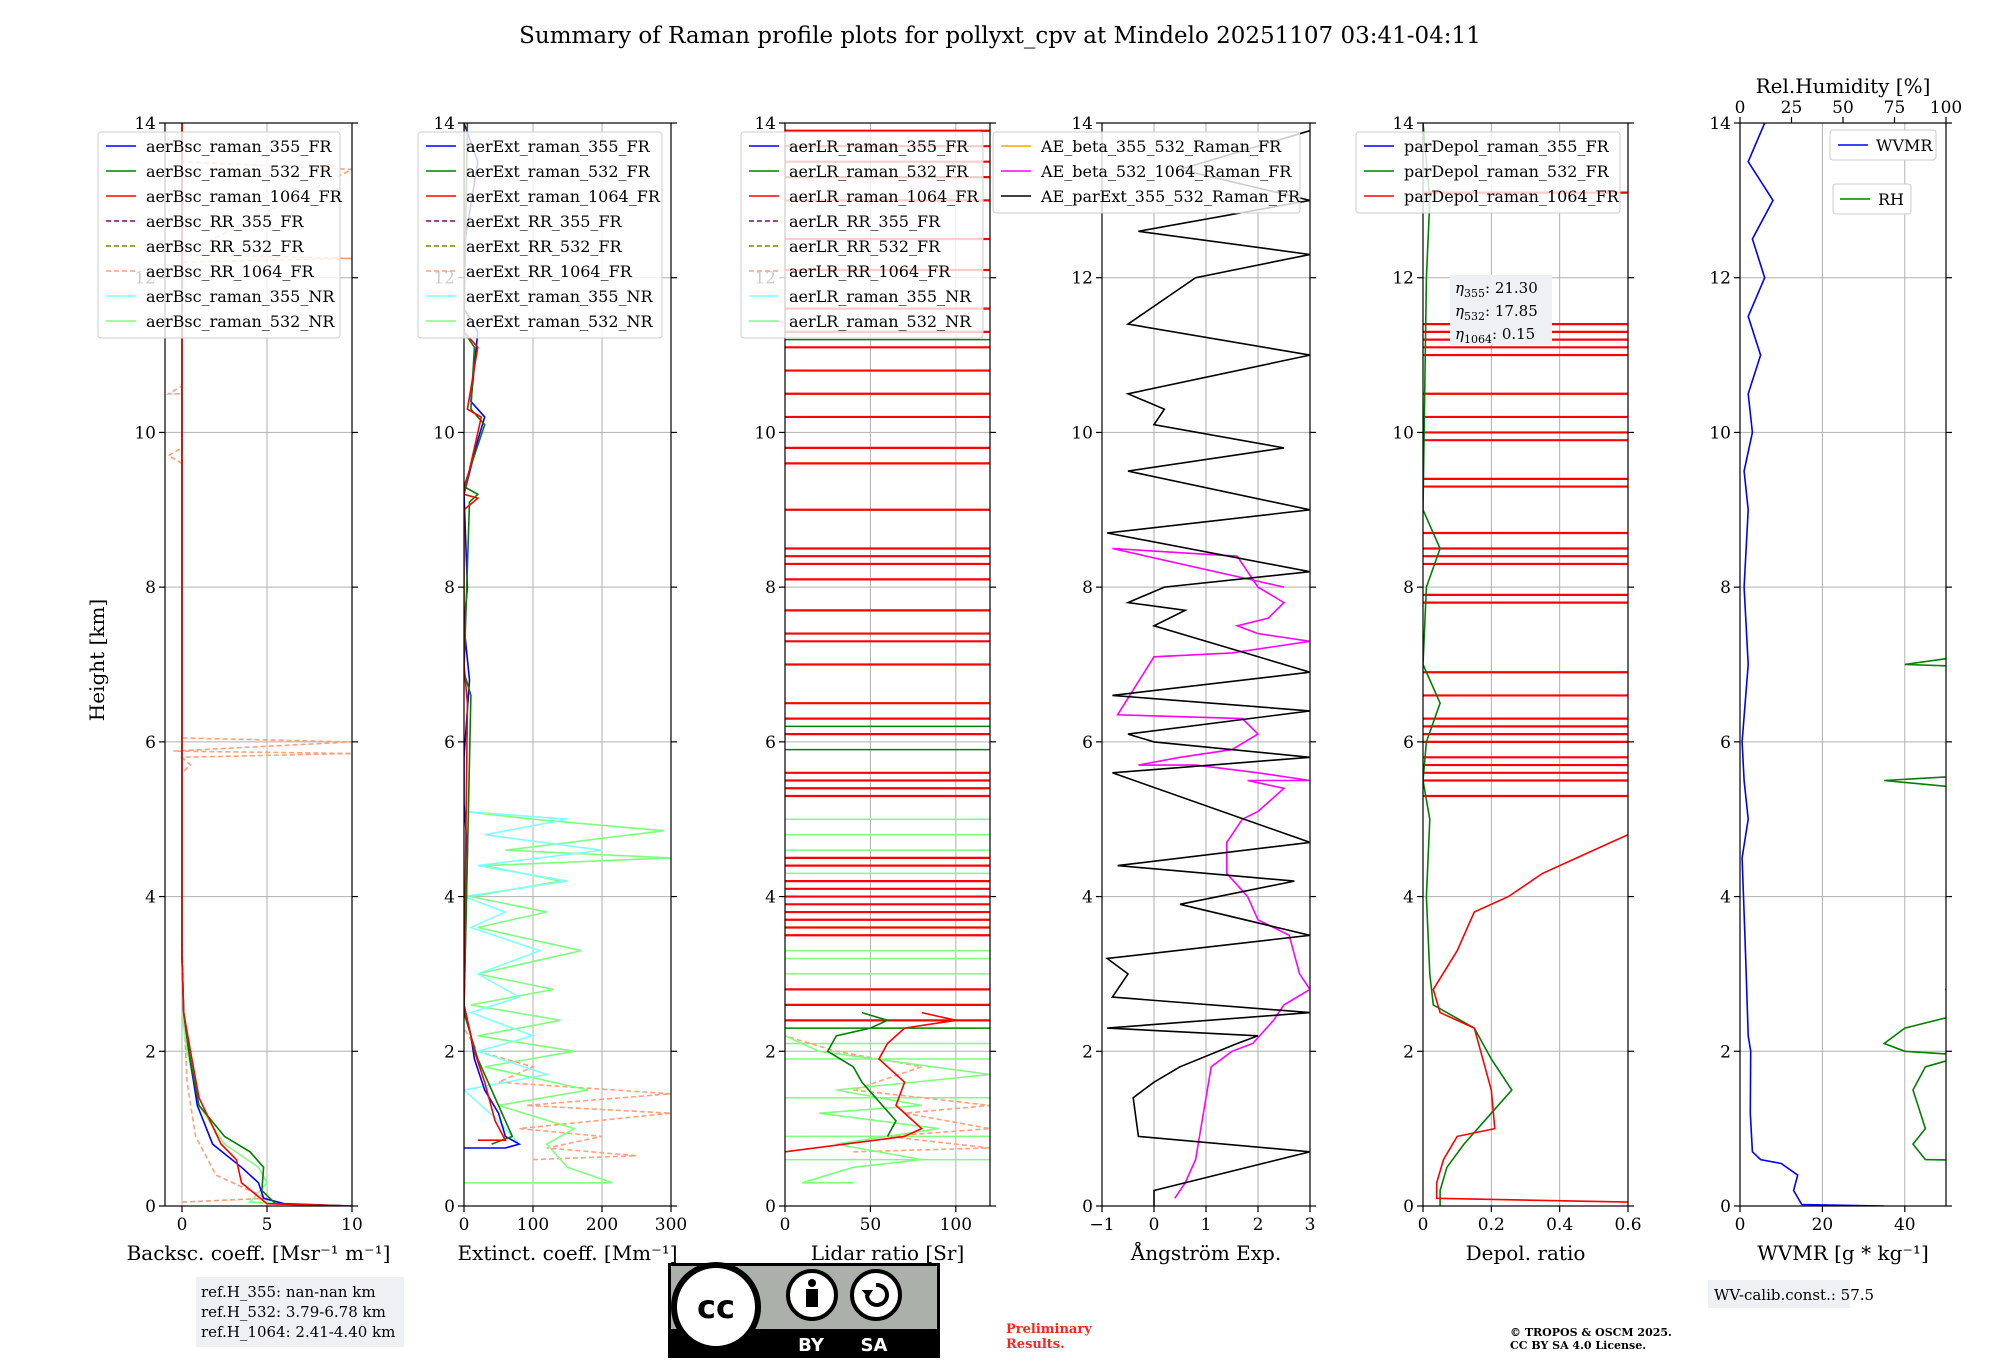 The height and width of the screenshot is (1360, 2000). I want to click on preliminary-line2: Results., so click(1035, 1344).